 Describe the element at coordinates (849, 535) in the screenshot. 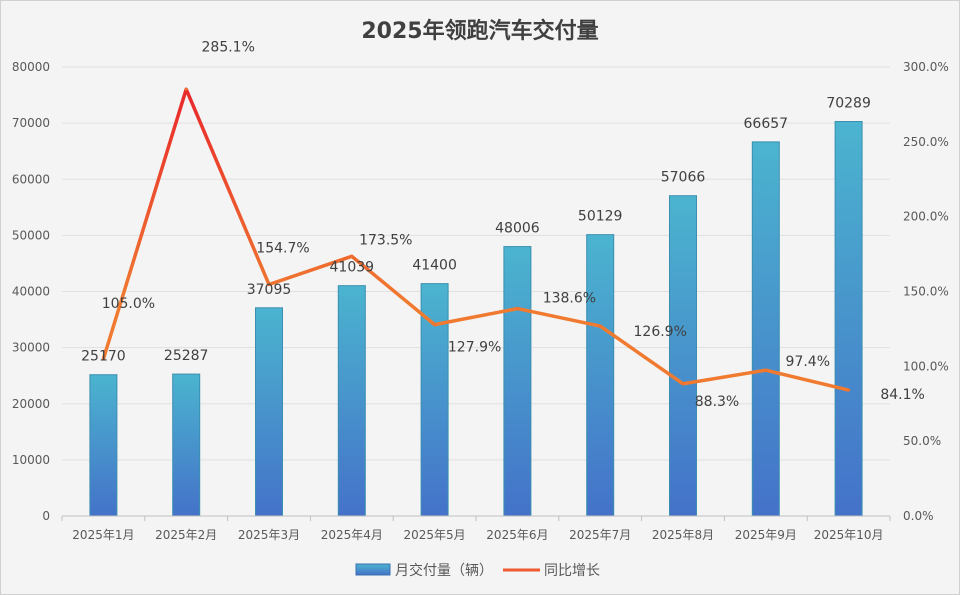

I see `x-tick-label: 2025年10月` at that location.